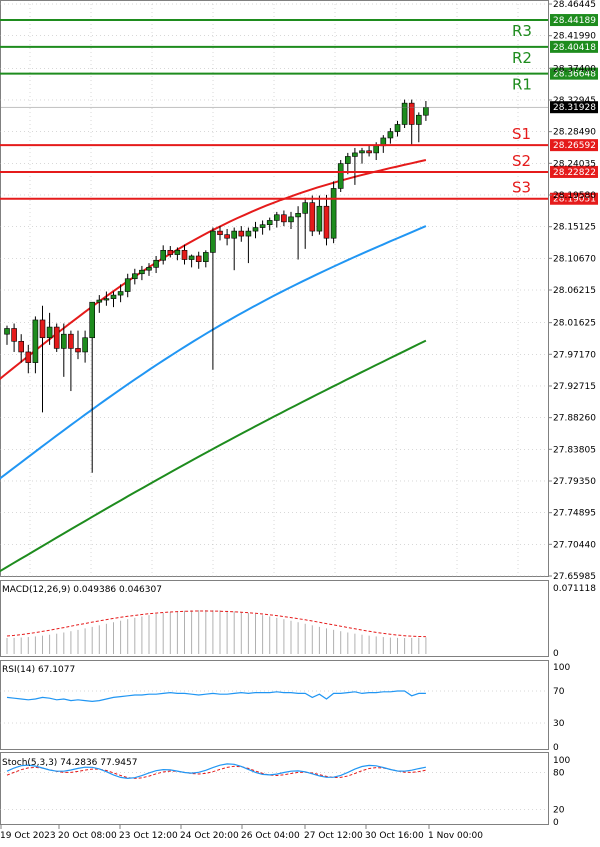  I want to click on rsi-grid, so click(274, 707).